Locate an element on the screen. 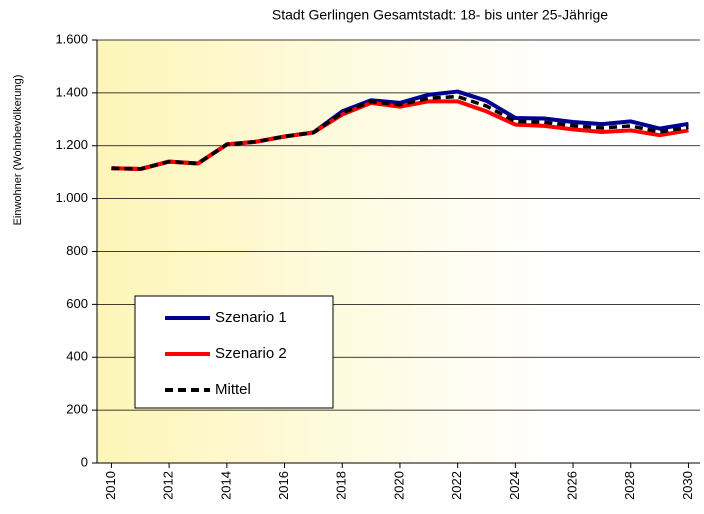  x-tick-label: 2028 is located at coordinates (629, 485).